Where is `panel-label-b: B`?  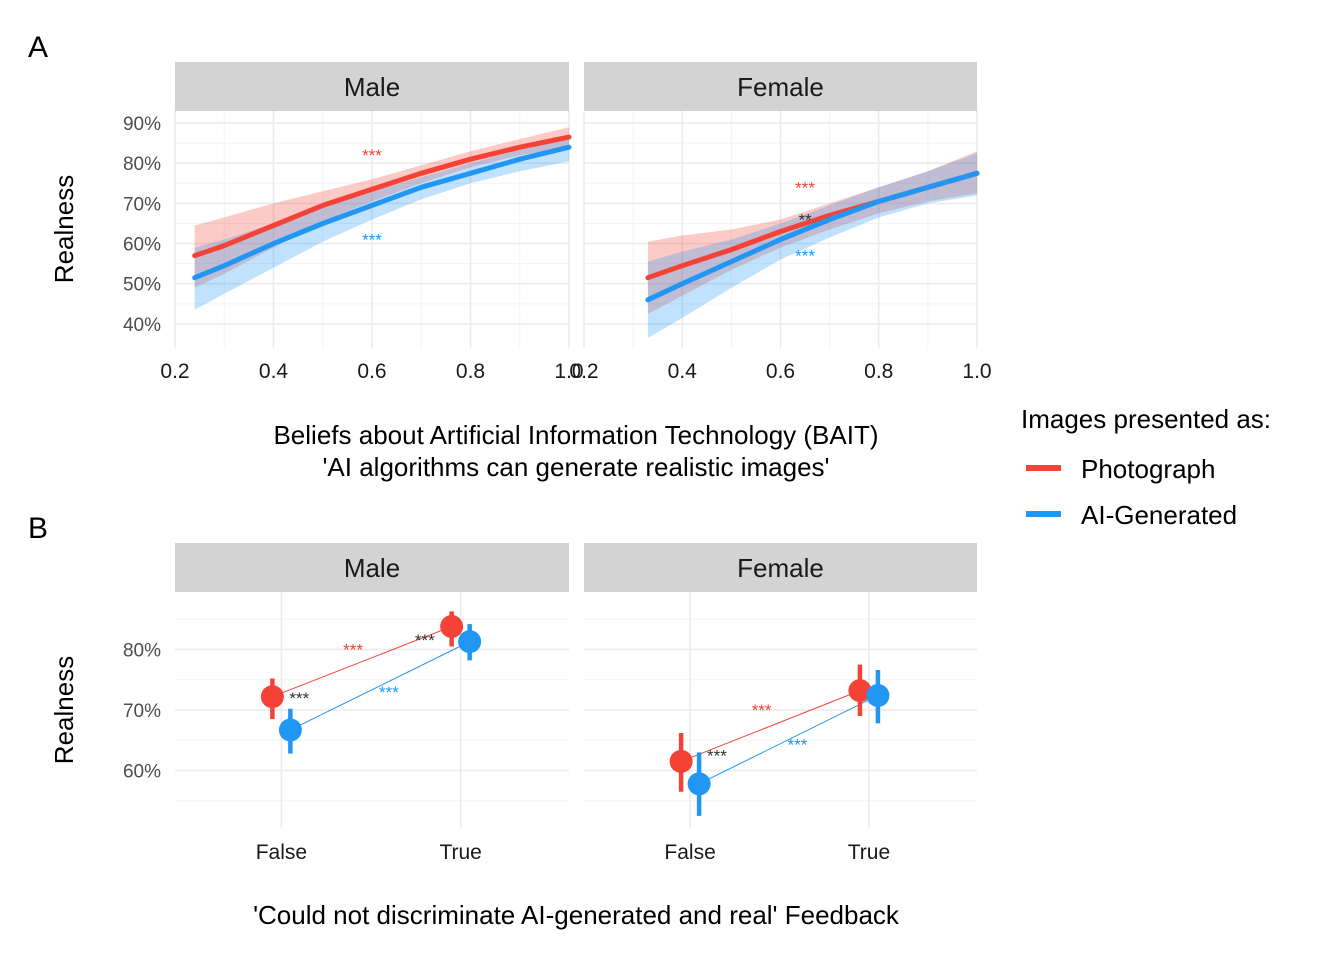 panel-label-b: B is located at coordinates (38, 528).